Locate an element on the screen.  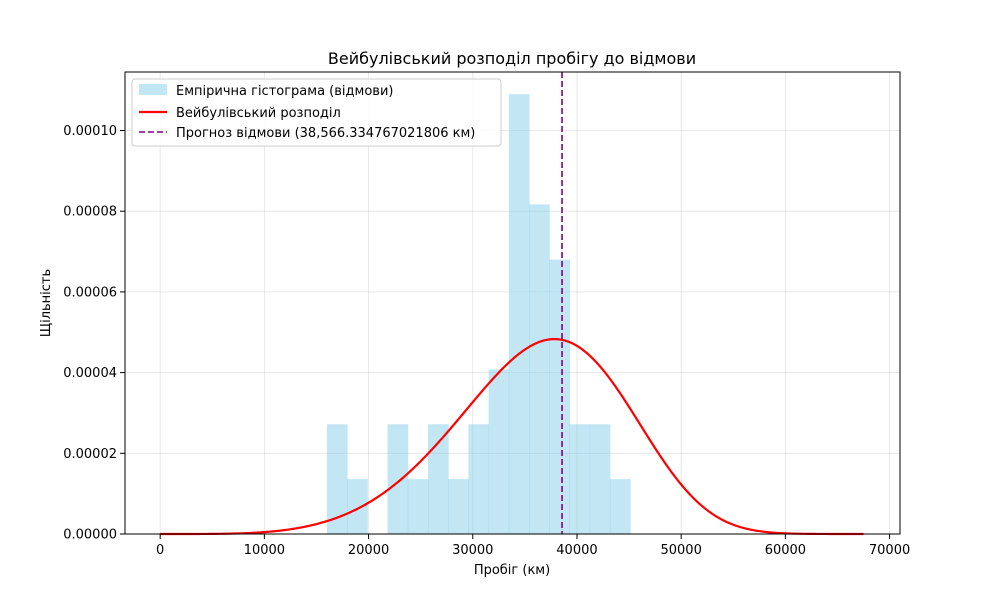
y-tick-label: 0.00004 is located at coordinates (90, 373).